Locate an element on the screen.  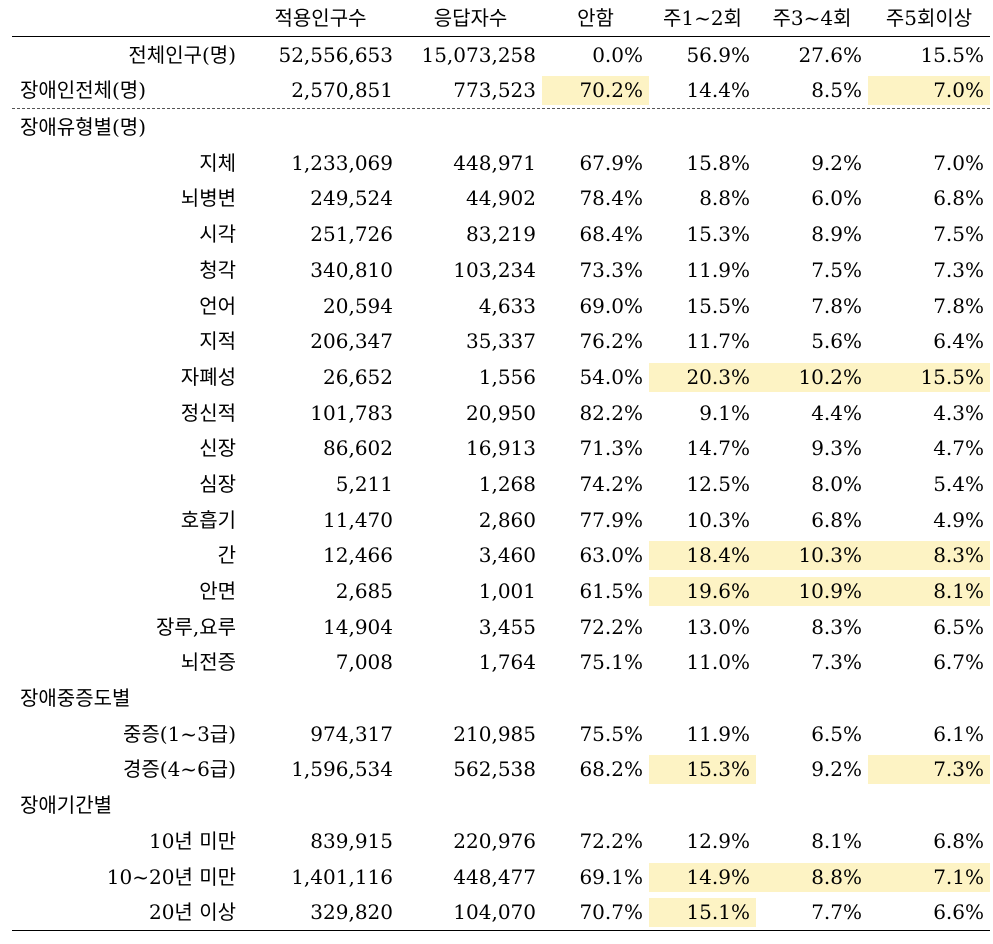
table-cell: 86,602 is located at coordinates (358, 448).